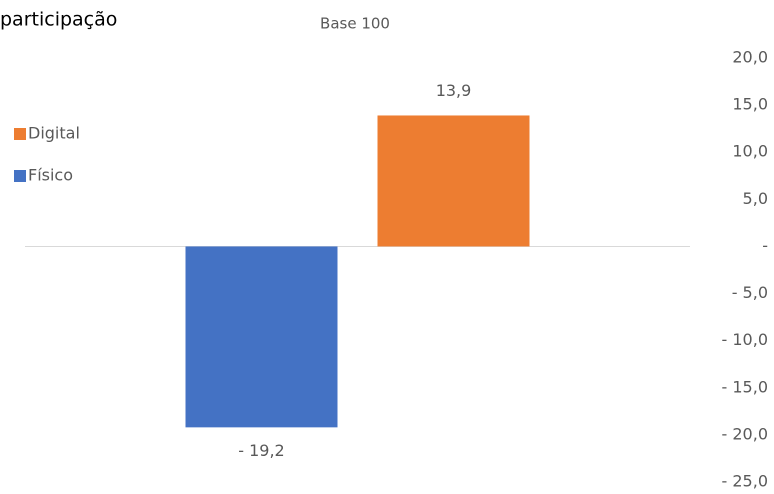 The width and height of the screenshot is (774, 494). What do you see at coordinates (745, 481) in the screenshot?
I see `y-tick-label: - 25,0` at bounding box center [745, 481].